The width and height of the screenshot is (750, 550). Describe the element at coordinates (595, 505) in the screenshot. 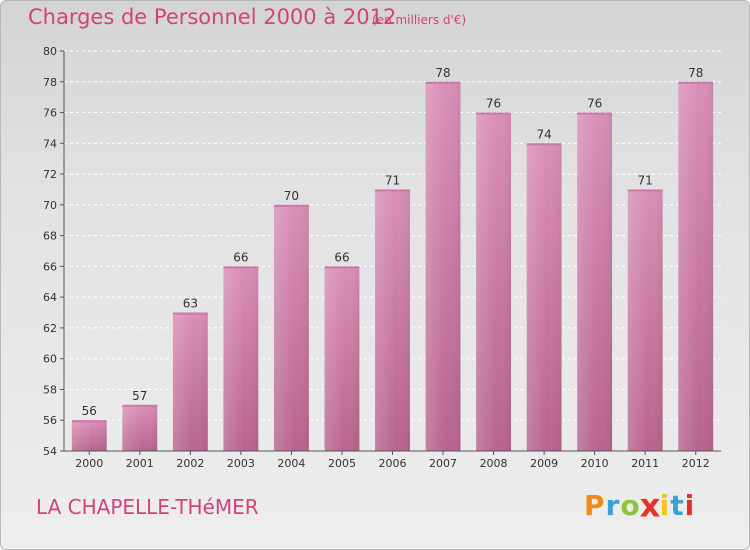

I see `logo-letter: P` at that location.